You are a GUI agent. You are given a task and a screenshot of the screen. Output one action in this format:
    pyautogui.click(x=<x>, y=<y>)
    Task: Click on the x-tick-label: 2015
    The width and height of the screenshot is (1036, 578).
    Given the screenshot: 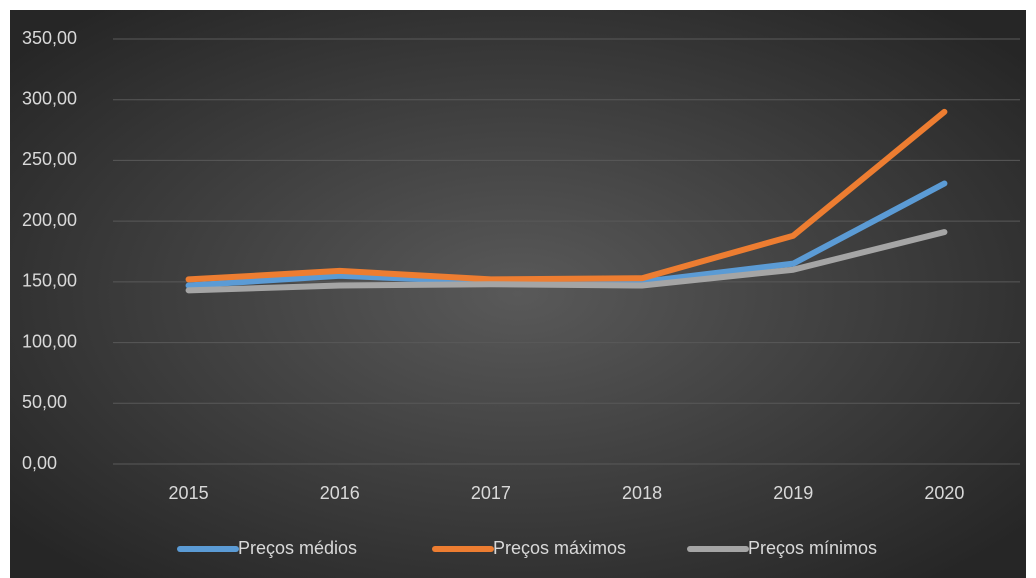 What is the action you would take?
    pyautogui.click(x=189, y=493)
    